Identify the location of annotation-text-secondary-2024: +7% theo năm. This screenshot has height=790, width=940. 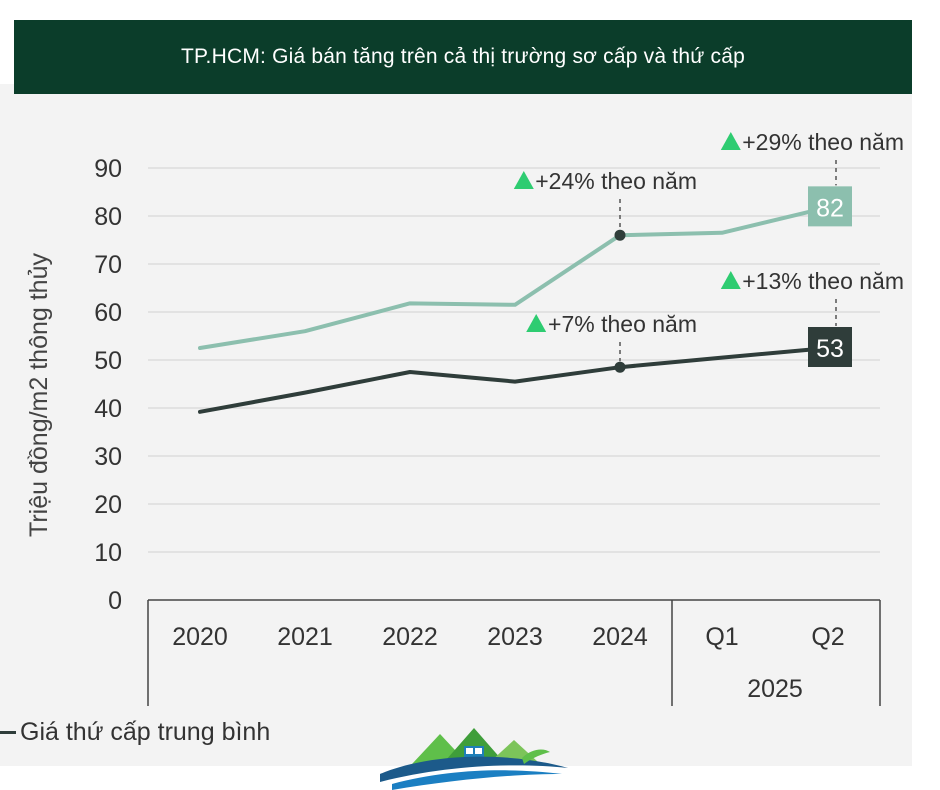
(622, 324).